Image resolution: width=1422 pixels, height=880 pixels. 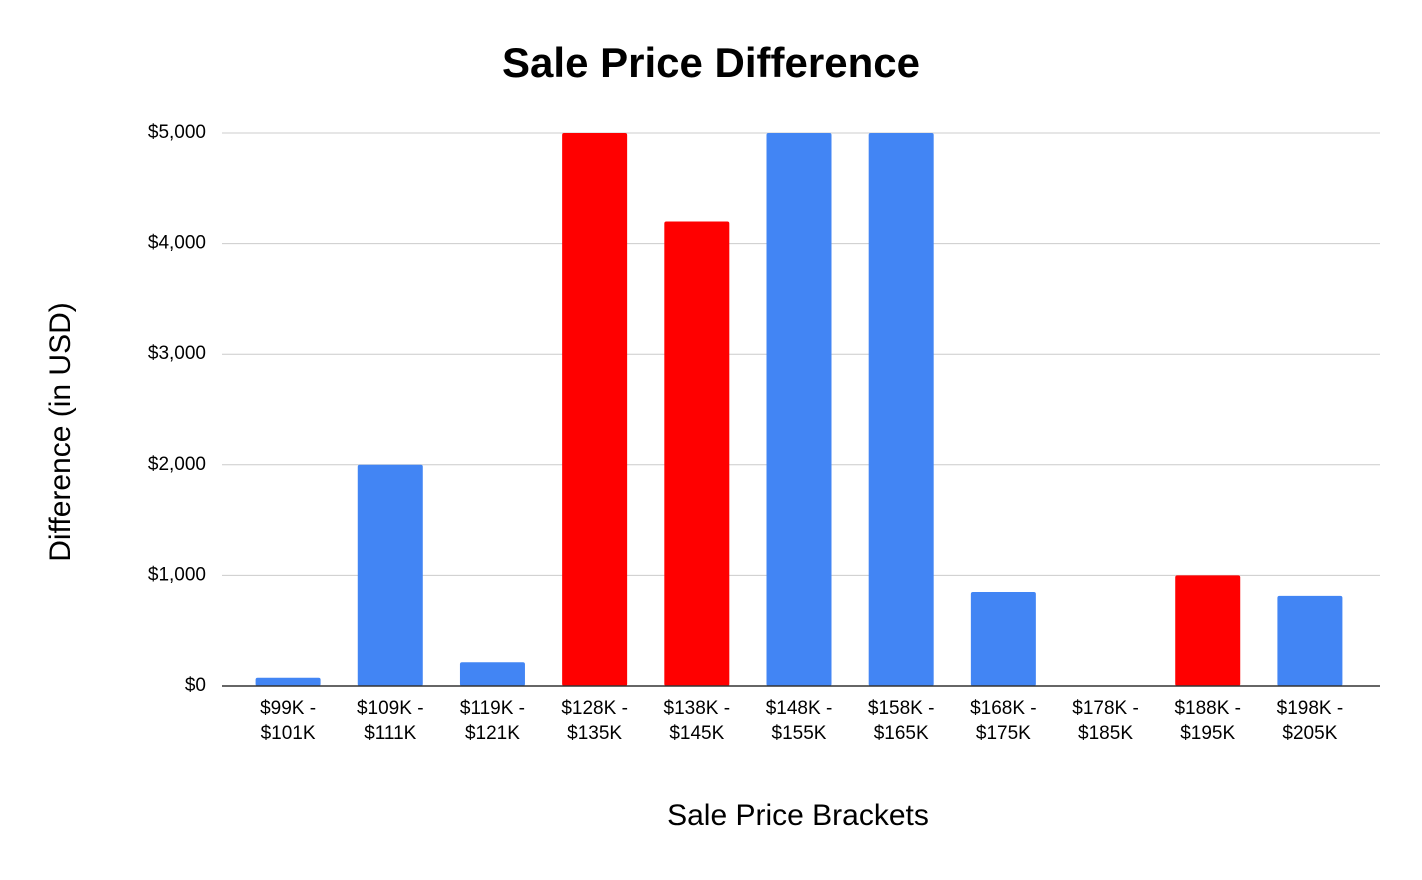 What do you see at coordinates (288, 721) in the screenshot?
I see `x-tick-label: $99K - $101K` at bounding box center [288, 721].